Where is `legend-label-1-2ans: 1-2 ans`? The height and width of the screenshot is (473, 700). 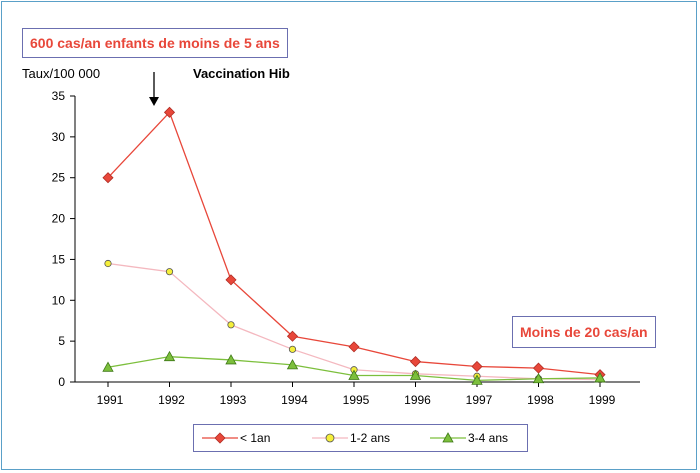
legend-label-1-2ans: 1-2 ans is located at coordinates (370, 438).